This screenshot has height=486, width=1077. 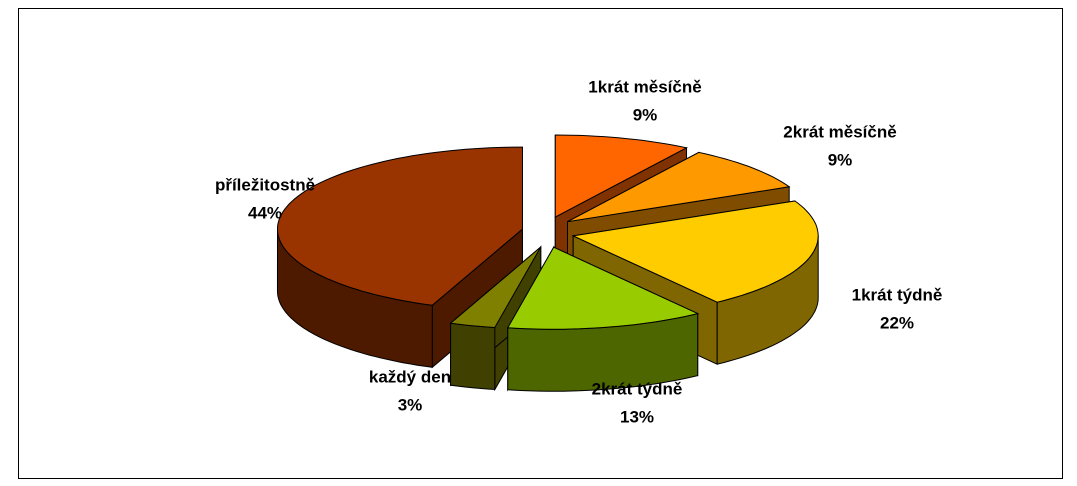 What do you see at coordinates (473, 356) in the screenshot?
I see `slice-side` at bounding box center [473, 356].